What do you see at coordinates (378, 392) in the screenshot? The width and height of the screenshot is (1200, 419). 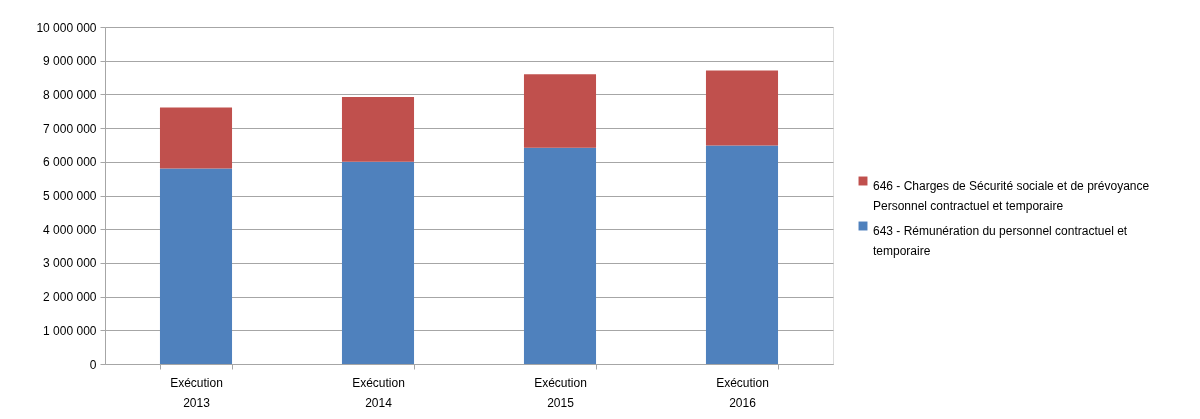 I see `x-tick-label: Exécution 2014` at bounding box center [378, 392].